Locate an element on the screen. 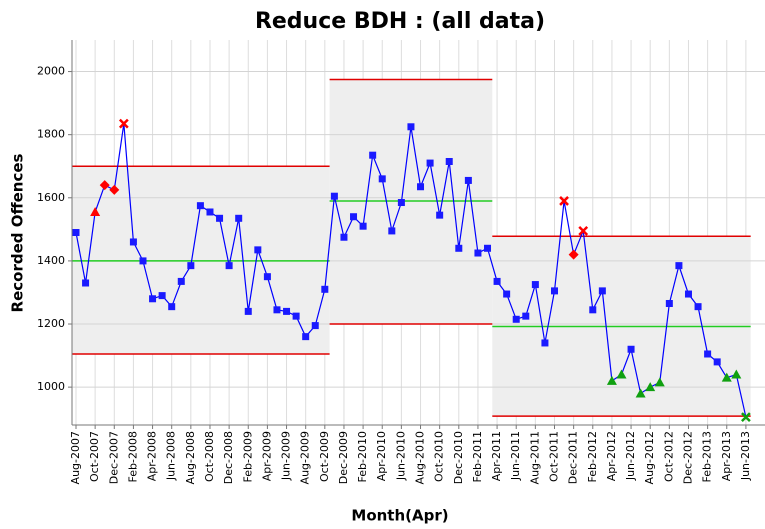  x-tick-label: Apr-2009 is located at coordinates (266, 456).